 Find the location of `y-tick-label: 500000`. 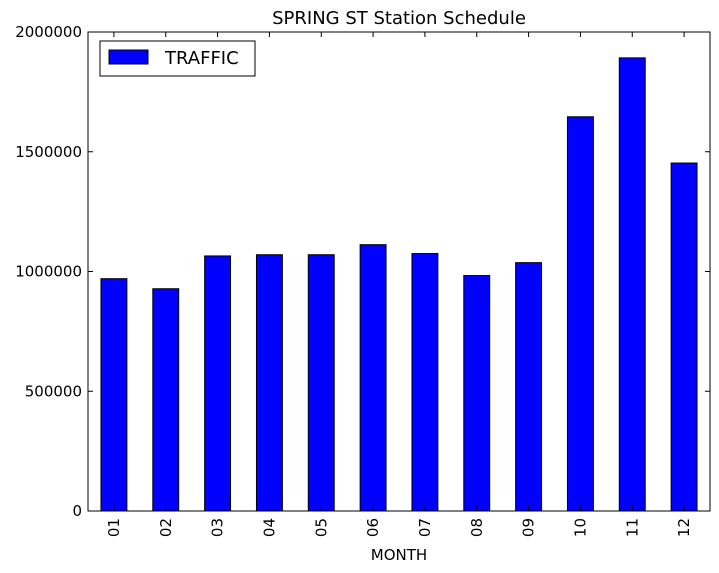

y-tick-label: 500000 is located at coordinates (53, 391).